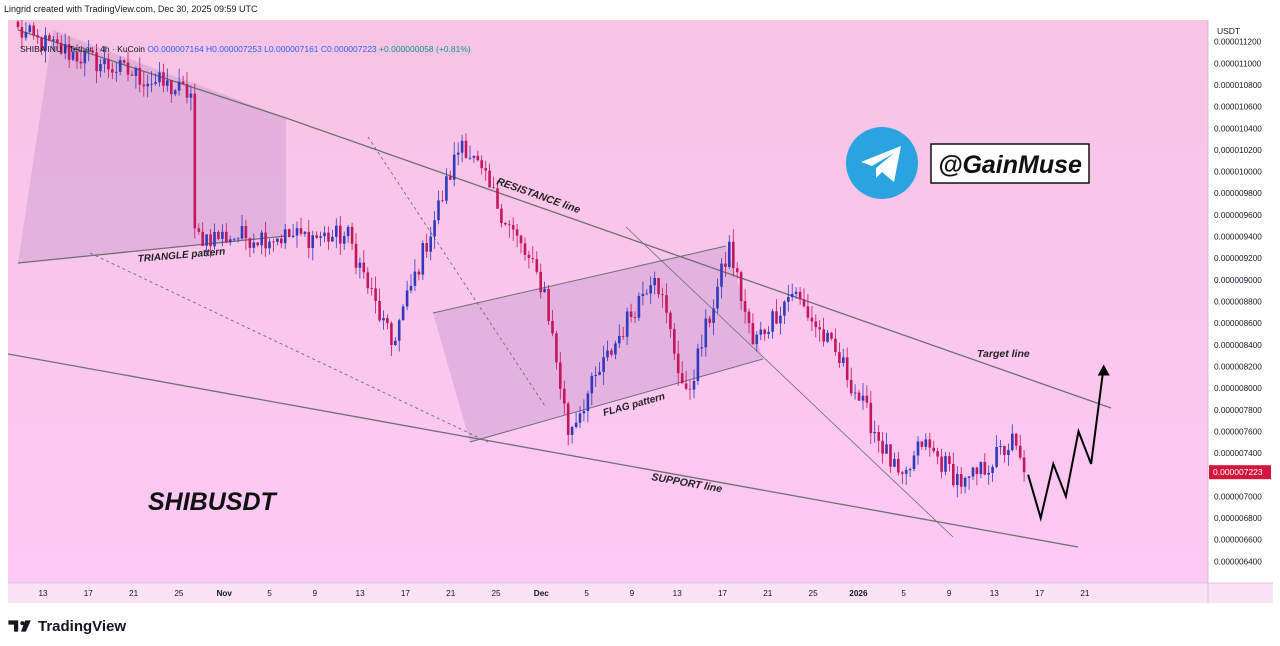 Image resolution: width=1280 pixels, height=646 pixels. I want to click on price-tick-label: 0.000007600, so click(1238, 431).